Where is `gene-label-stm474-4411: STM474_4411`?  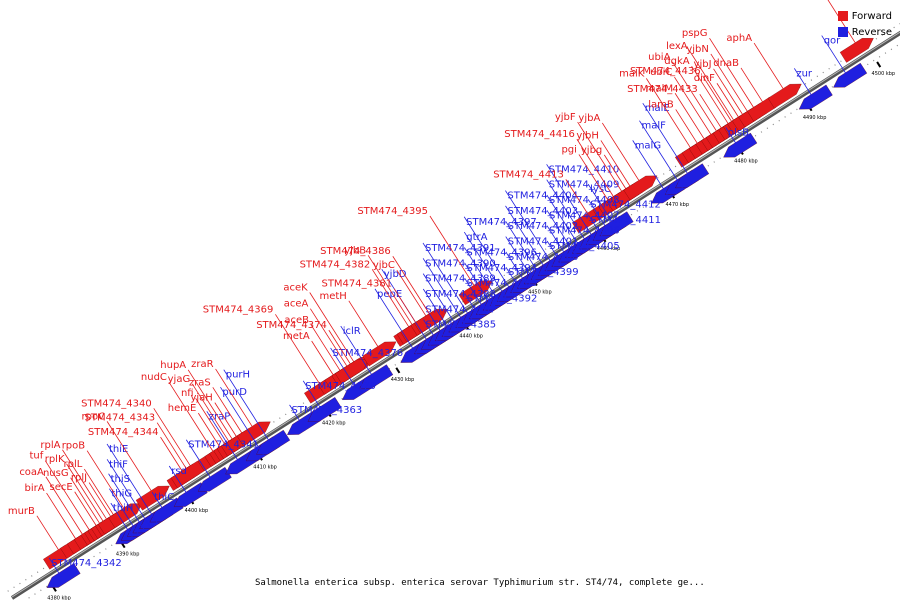
gene-label-stm474-4411: STM474_4411 is located at coordinates (625, 220).